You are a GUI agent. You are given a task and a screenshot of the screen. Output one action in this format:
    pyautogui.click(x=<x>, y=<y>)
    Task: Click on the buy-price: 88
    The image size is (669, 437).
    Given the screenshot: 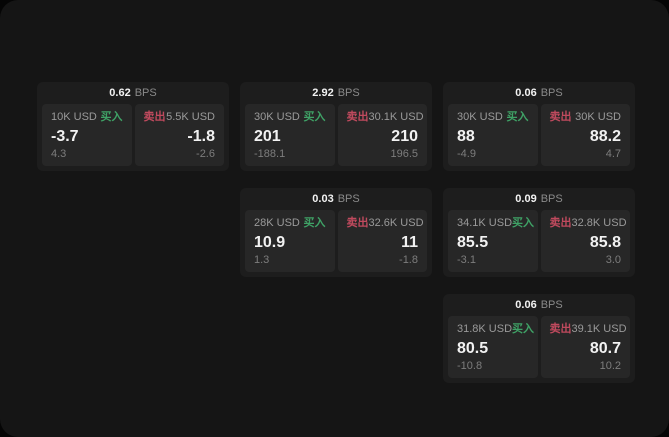 What is the action you would take?
    pyautogui.click(x=466, y=136)
    